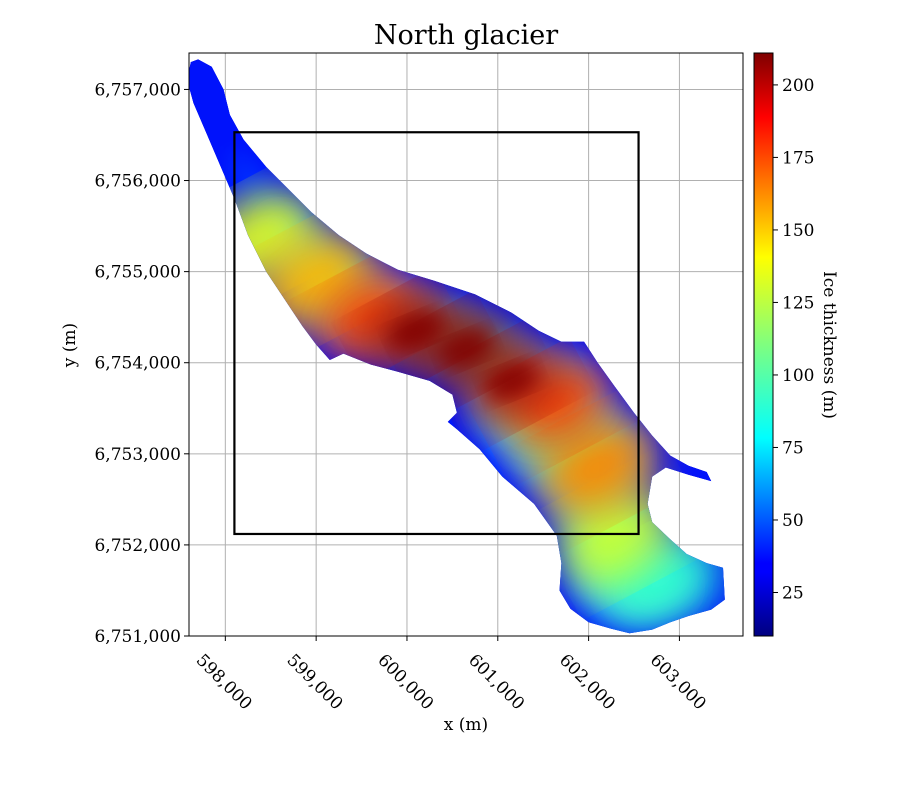 Image resolution: width=900 pixels, height=800 pixels. Describe the element at coordinates (137, 637) in the screenshot. I see `y-tick-label: 6,751,000` at that location.